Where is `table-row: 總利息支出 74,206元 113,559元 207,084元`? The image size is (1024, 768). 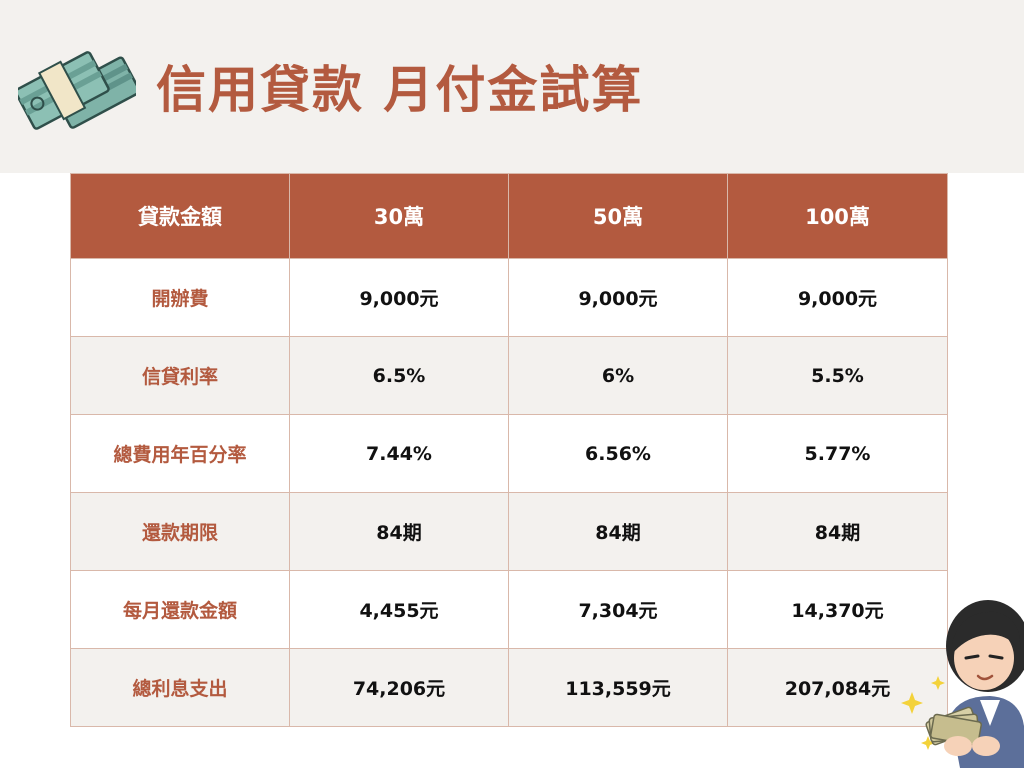
table-row: 總利息支出 74,206元 113,559元 207,084元 is located at coordinates (509, 687).